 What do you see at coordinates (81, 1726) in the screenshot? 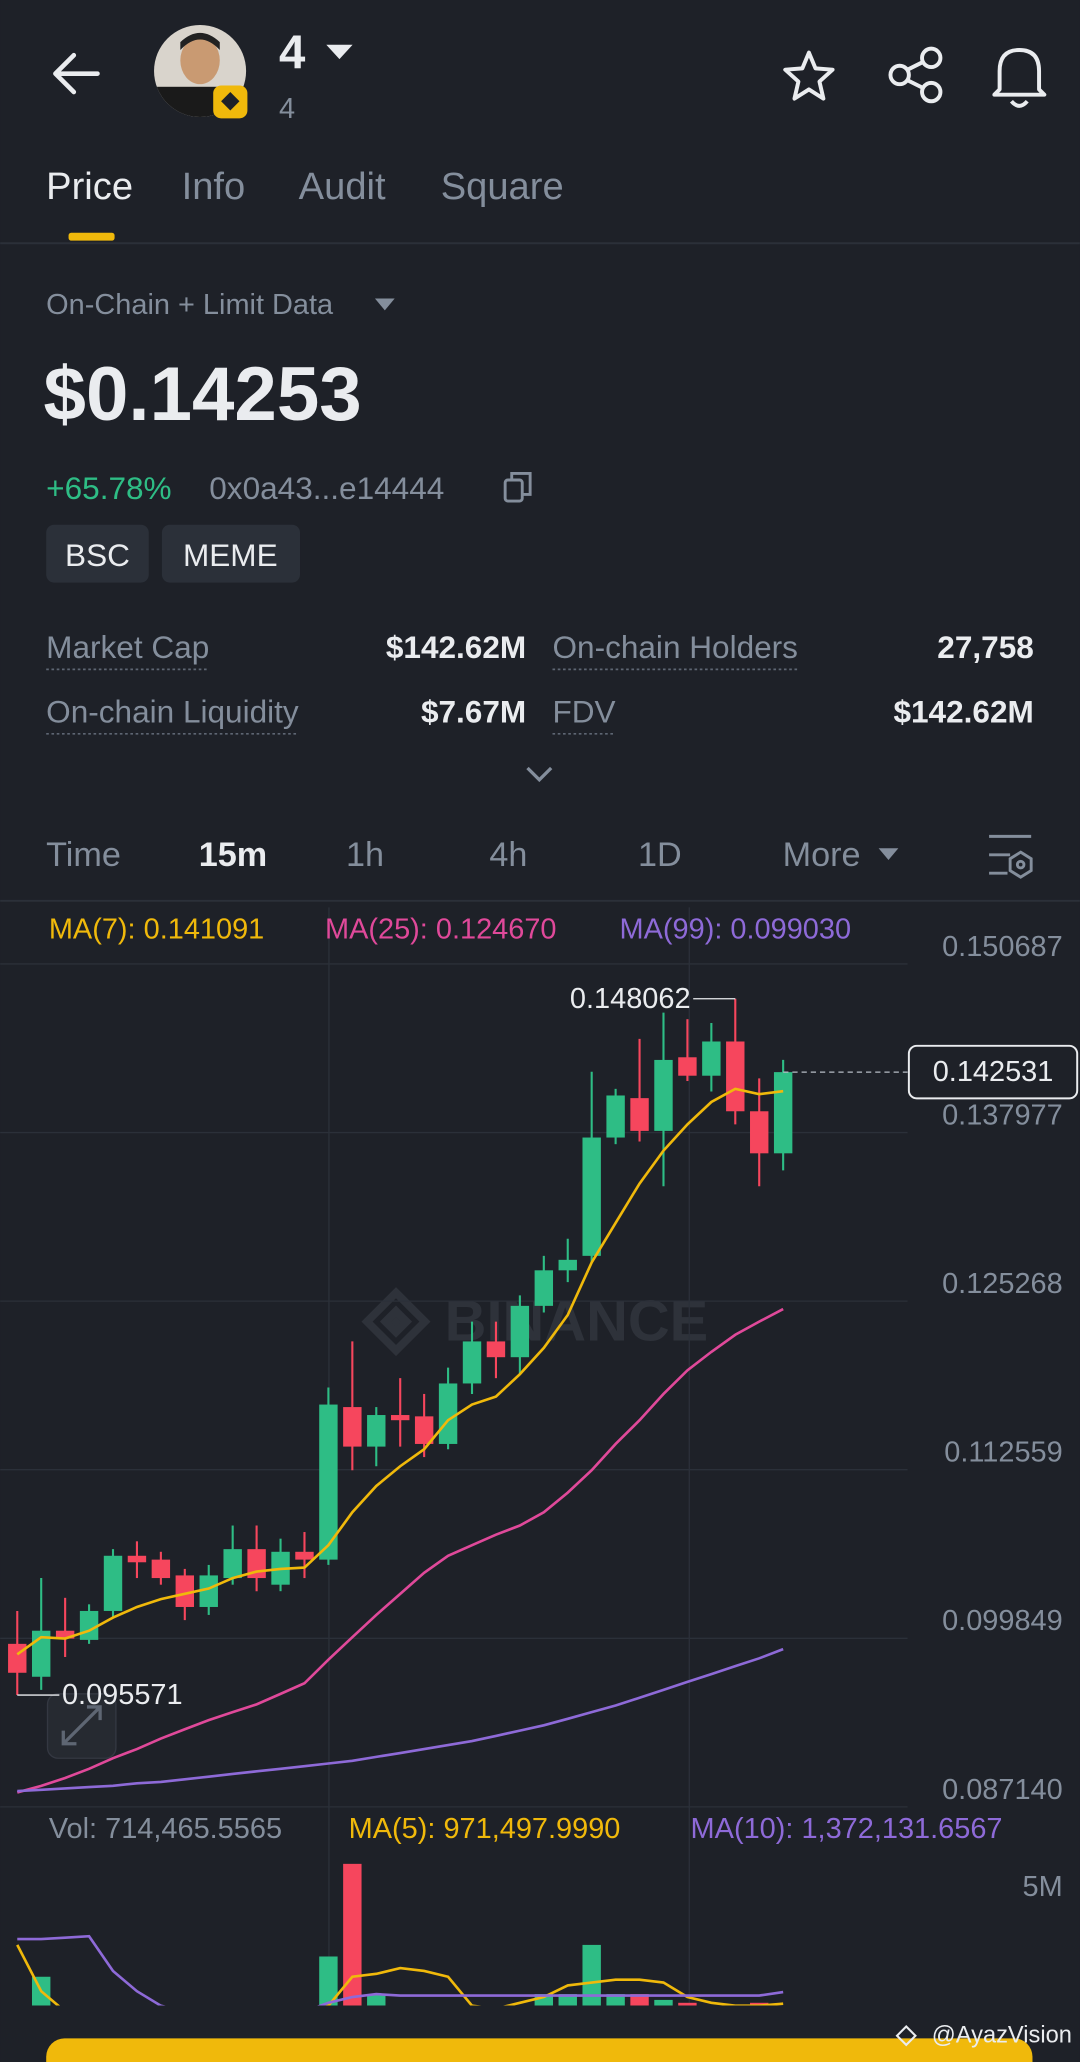
I see `fullscreen-button` at bounding box center [81, 1726].